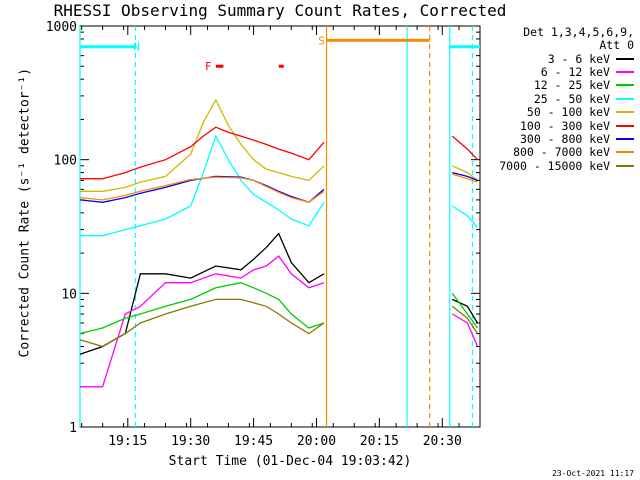  Describe the element at coordinates (379, 441) in the screenshot. I see `x-tick-label: 20:15` at that location.